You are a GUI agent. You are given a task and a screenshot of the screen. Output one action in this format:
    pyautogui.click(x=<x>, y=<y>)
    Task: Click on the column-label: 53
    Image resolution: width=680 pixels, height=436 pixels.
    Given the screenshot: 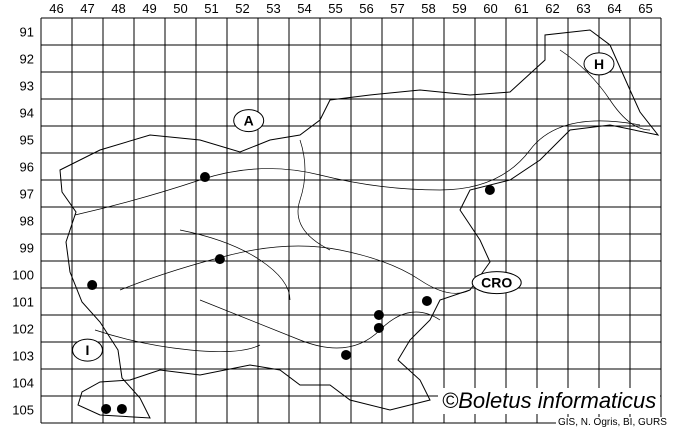 What is the action you would take?
    pyautogui.click(x=273, y=8)
    